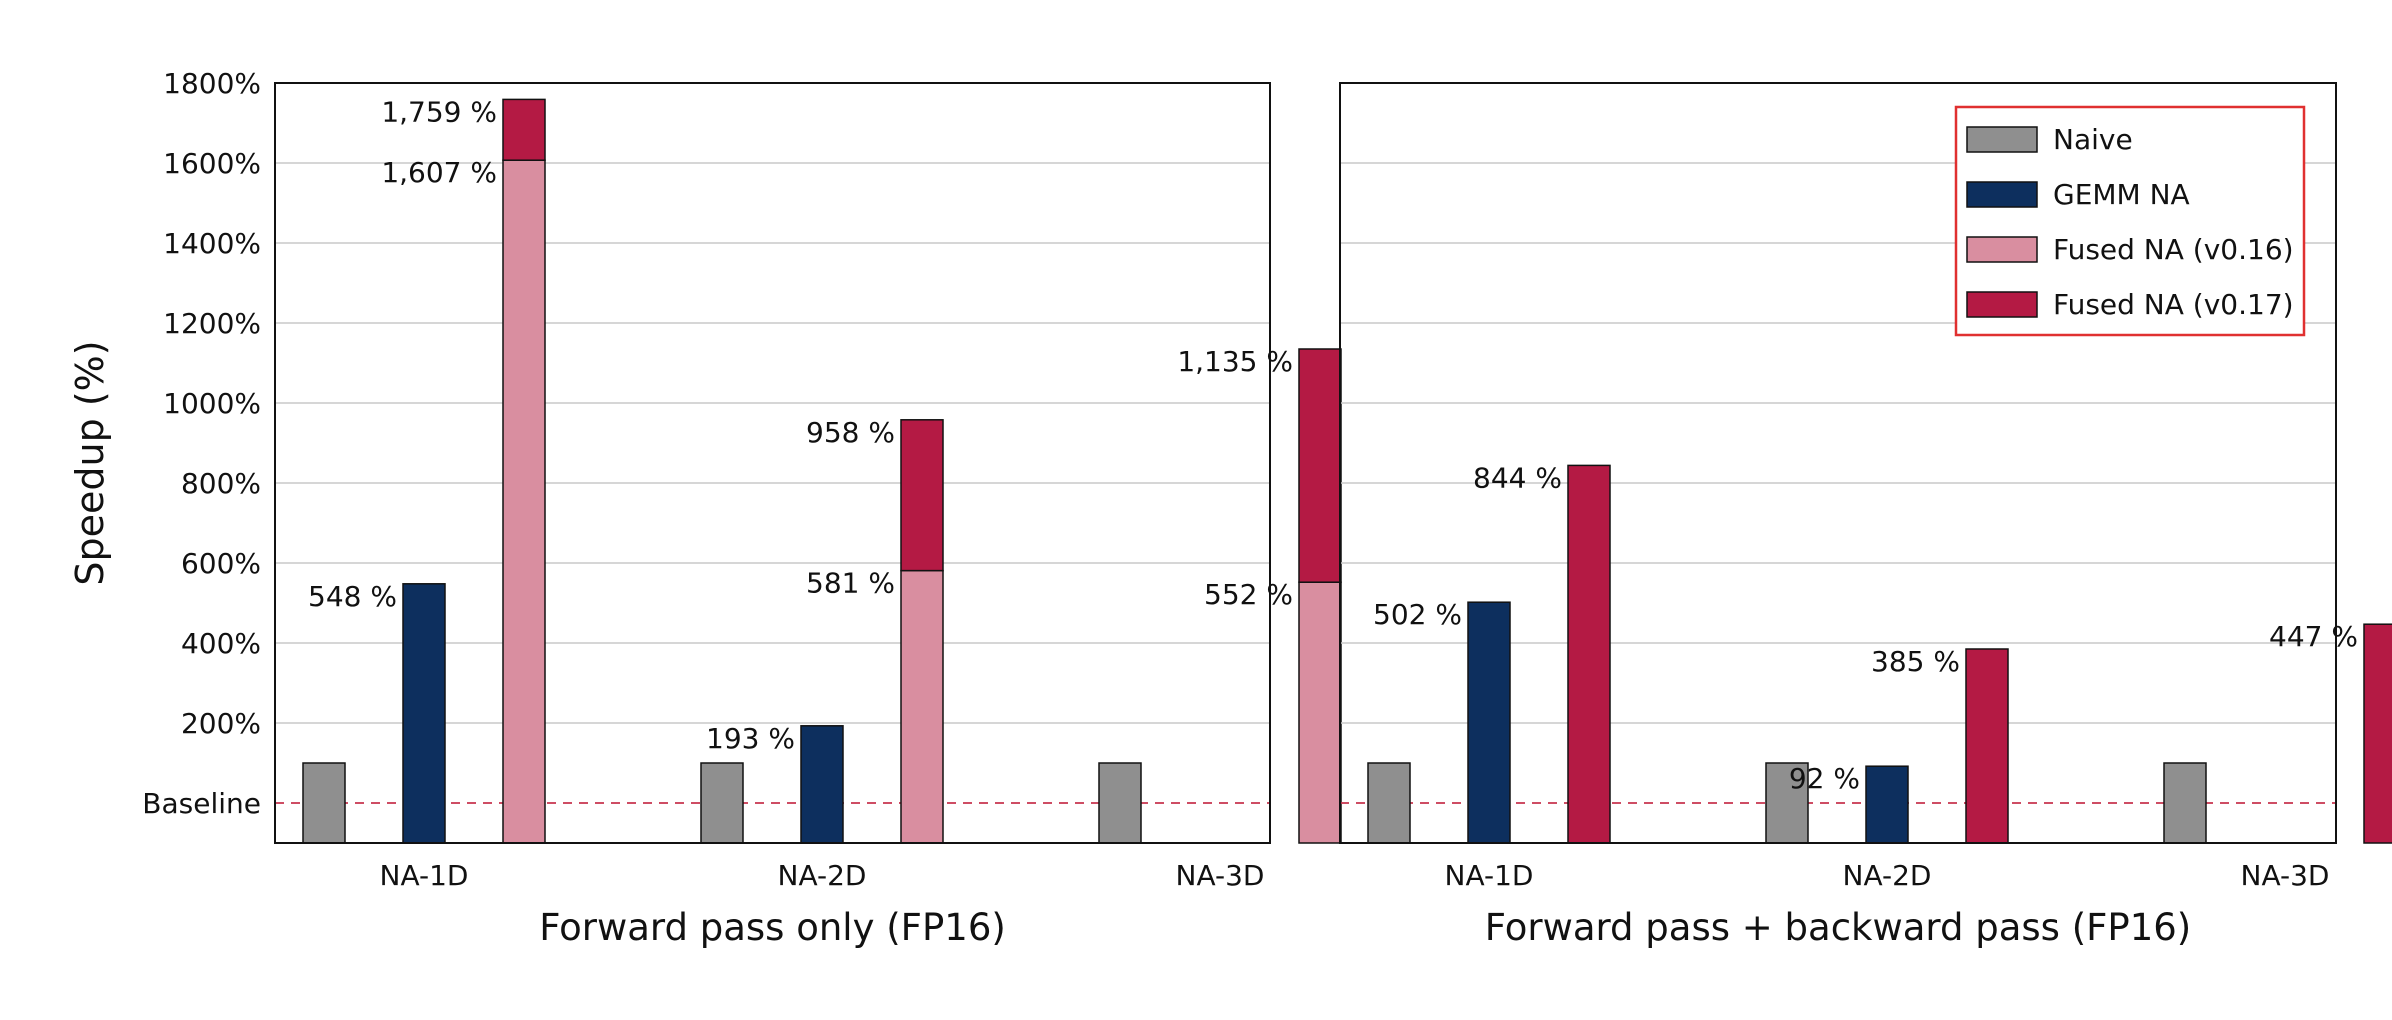 The image size is (2392, 1020). What do you see at coordinates (2173, 304) in the screenshot?
I see `legend-label: Fused NA (v0.17)` at bounding box center [2173, 304].